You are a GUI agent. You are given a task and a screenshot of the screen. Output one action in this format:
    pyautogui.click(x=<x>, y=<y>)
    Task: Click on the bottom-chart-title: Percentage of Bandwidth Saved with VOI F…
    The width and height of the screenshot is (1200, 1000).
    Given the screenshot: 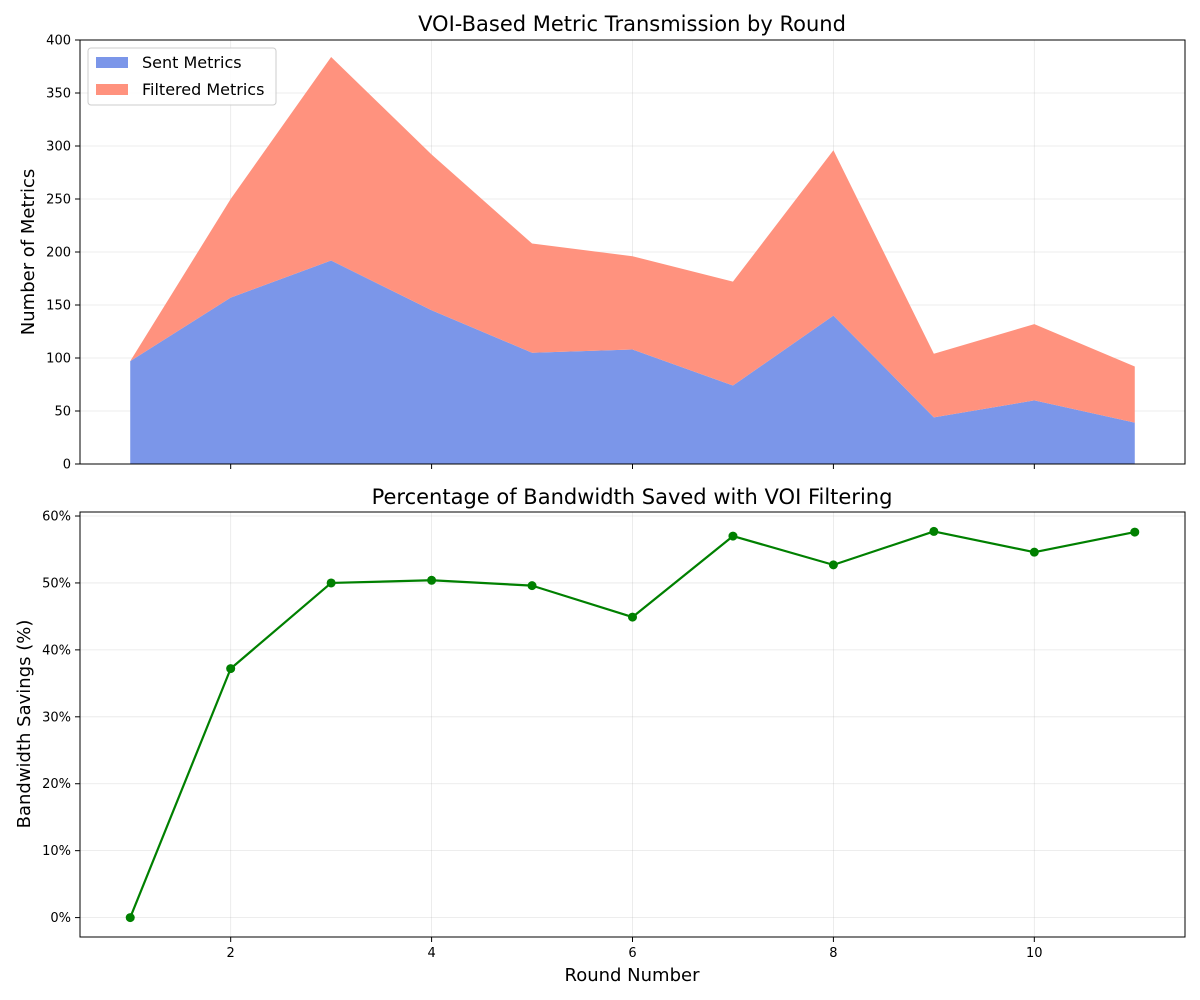 What is the action you would take?
    pyautogui.click(x=632, y=497)
    